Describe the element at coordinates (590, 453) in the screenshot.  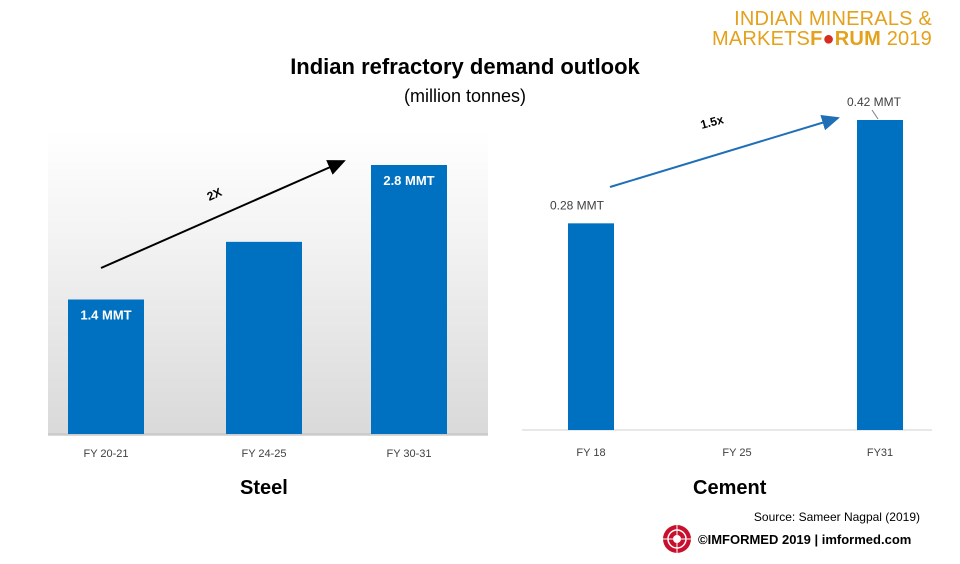
I see `cement-tick-label: FY 18` at that location.